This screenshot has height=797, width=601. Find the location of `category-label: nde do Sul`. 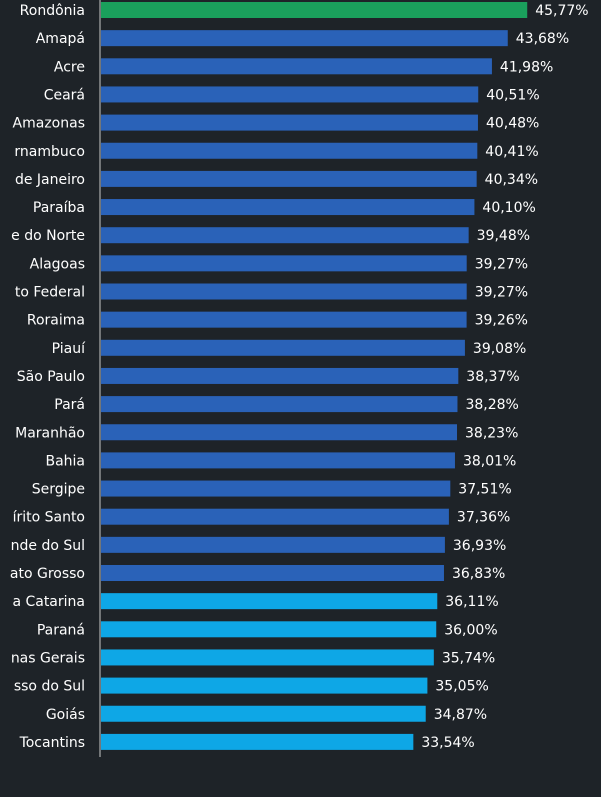

category-label: nde do Sul is located at coordinates (48, 546).